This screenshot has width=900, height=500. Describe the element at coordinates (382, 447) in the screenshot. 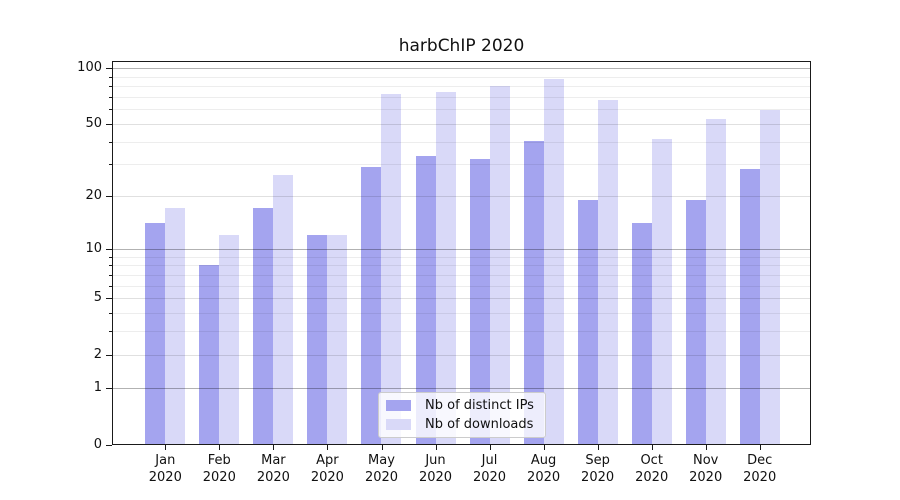

I see `x-tick-may` at that location.